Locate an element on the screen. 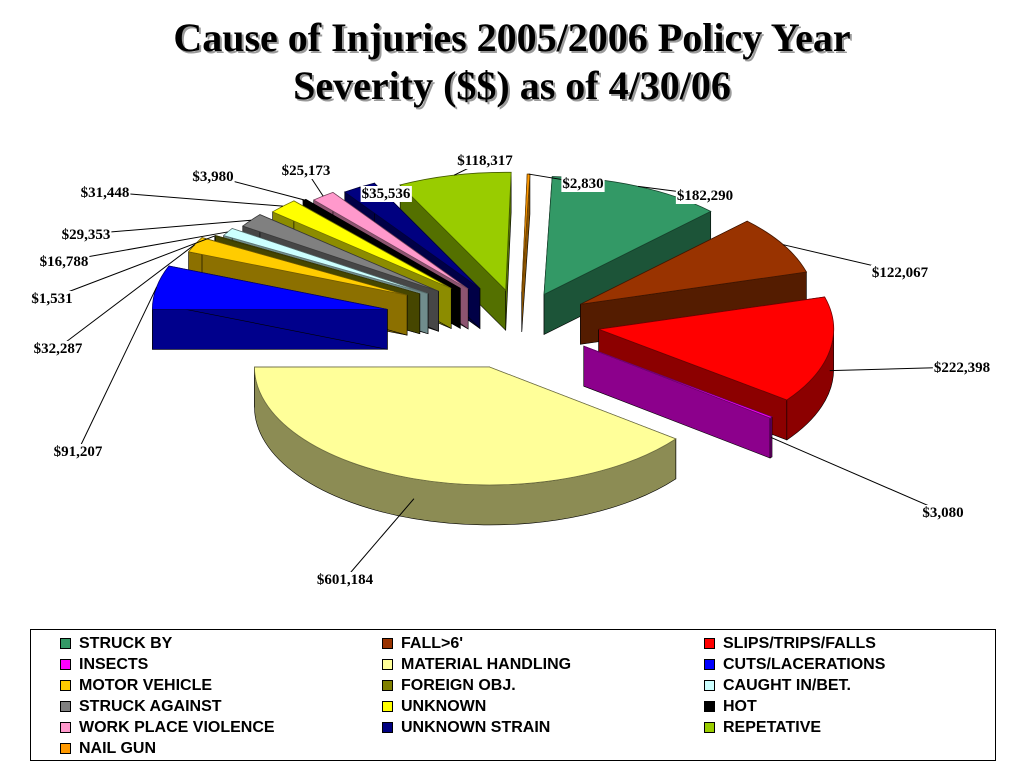 The image size is (1024, 768). legend-item: SLIPS/TRIPS/FALLS is located at coordinates (854, 643).